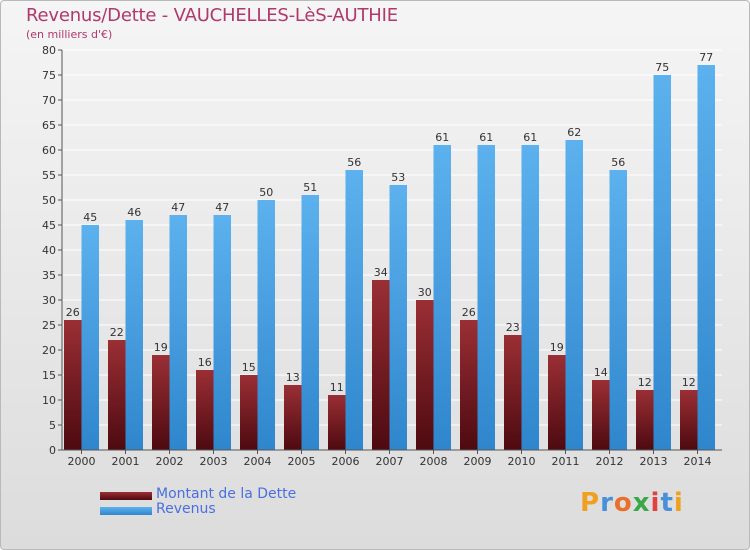  What do you see at coordinates (49, 250) in the screenshot?
I see `y-tick-label: 40` at bounding box center [49, 250].